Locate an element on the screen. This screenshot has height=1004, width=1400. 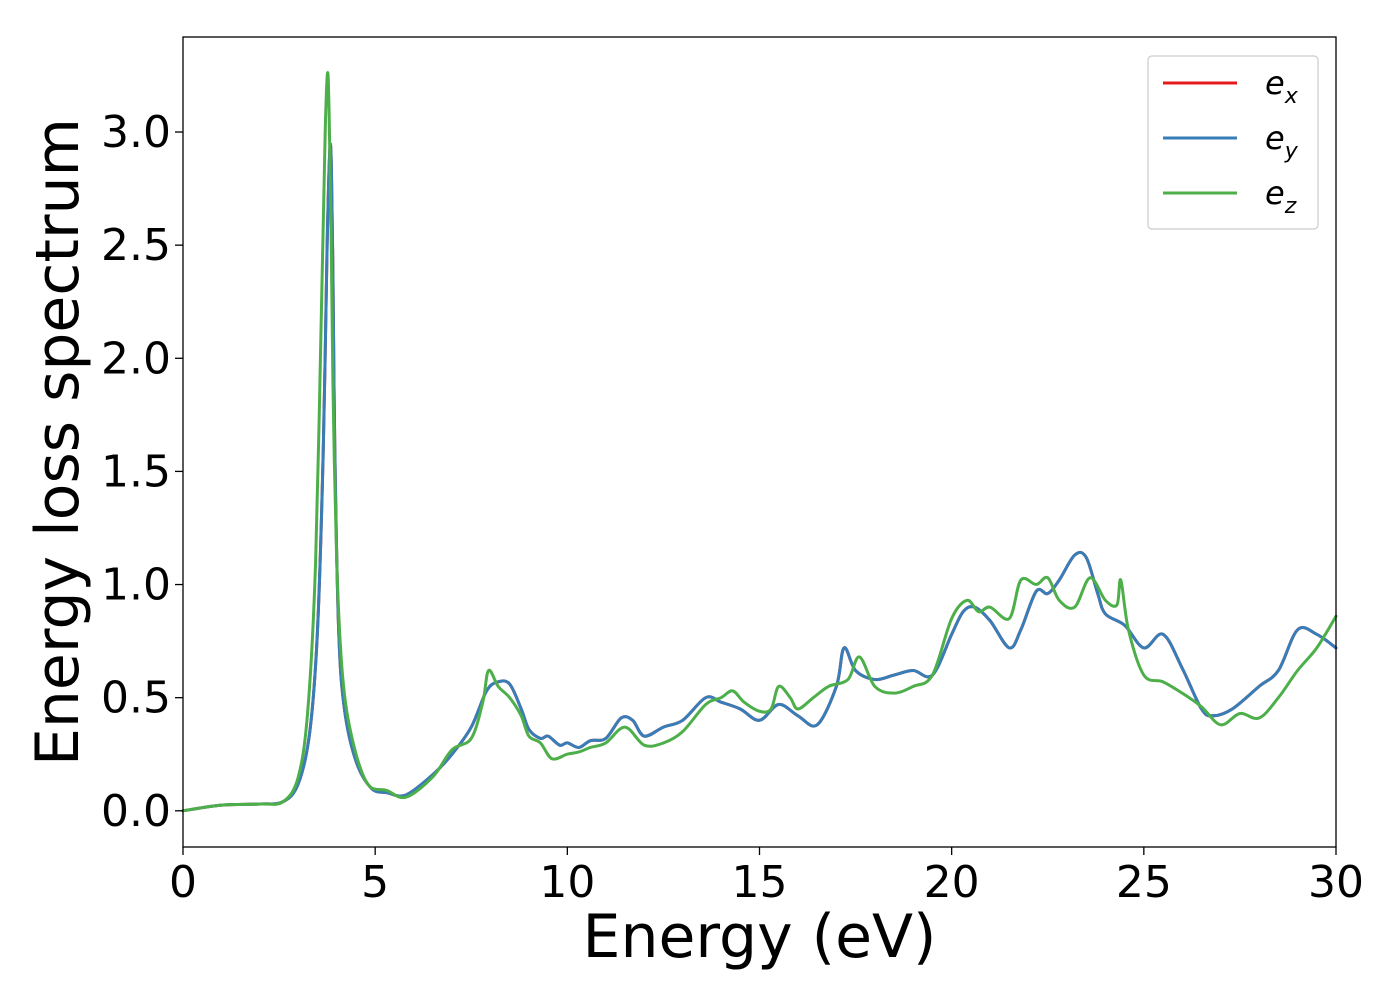
x-axis-label: Energy (eV) is located at coordinates (760, 937).